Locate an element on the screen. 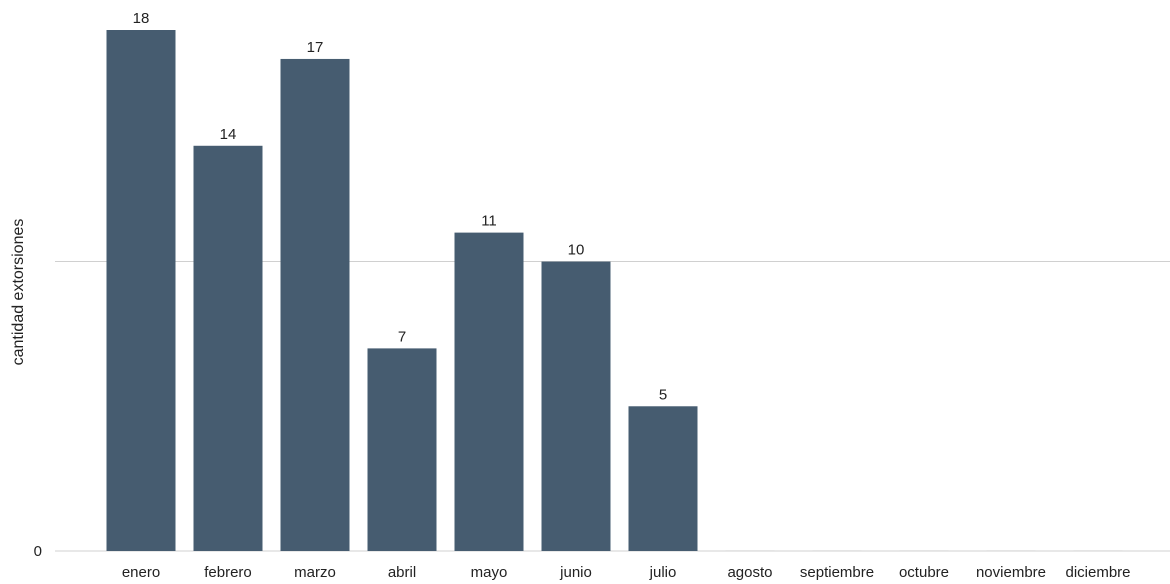 The height and width of the screenshot is (584, 1170). data-label-julio: 5 is located at coordinates (663, 394).